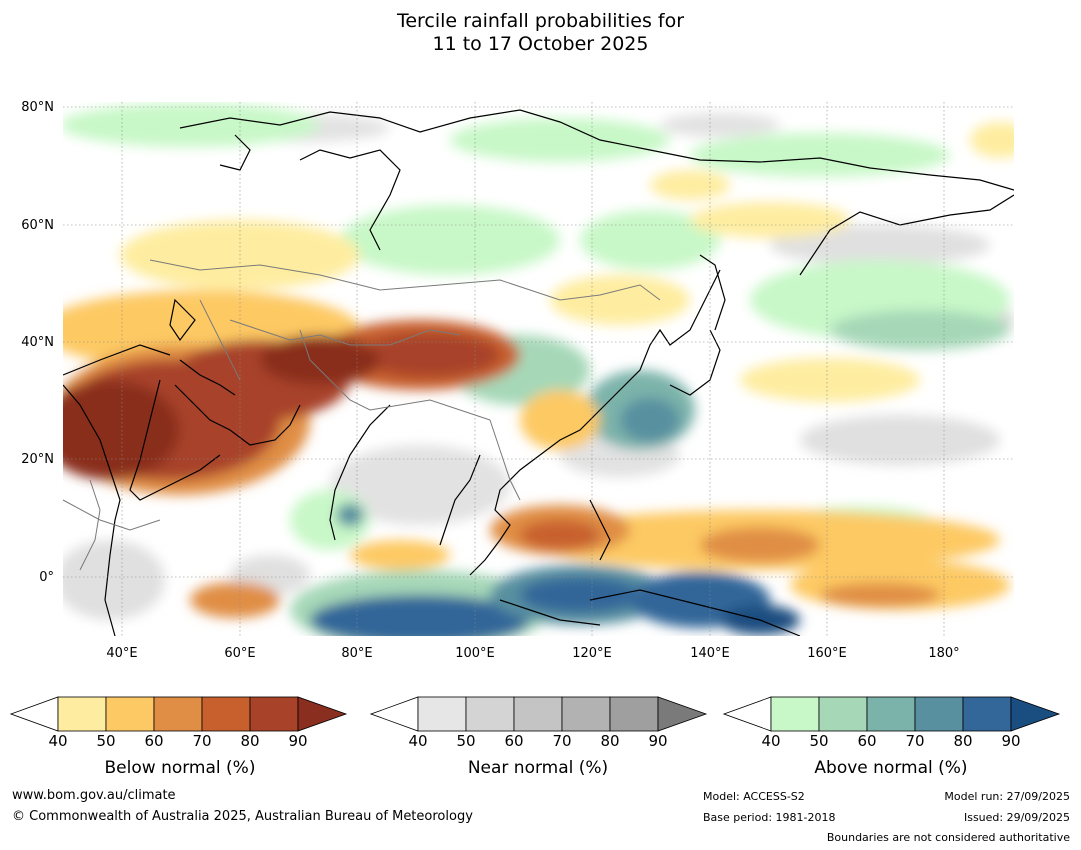 The image size is (1081, 850). What do you see at coordinates (1016, 817) in the screenshot?
I see `issued-date: Issued: 29/09/2025` at bounding box center [1016, 817].